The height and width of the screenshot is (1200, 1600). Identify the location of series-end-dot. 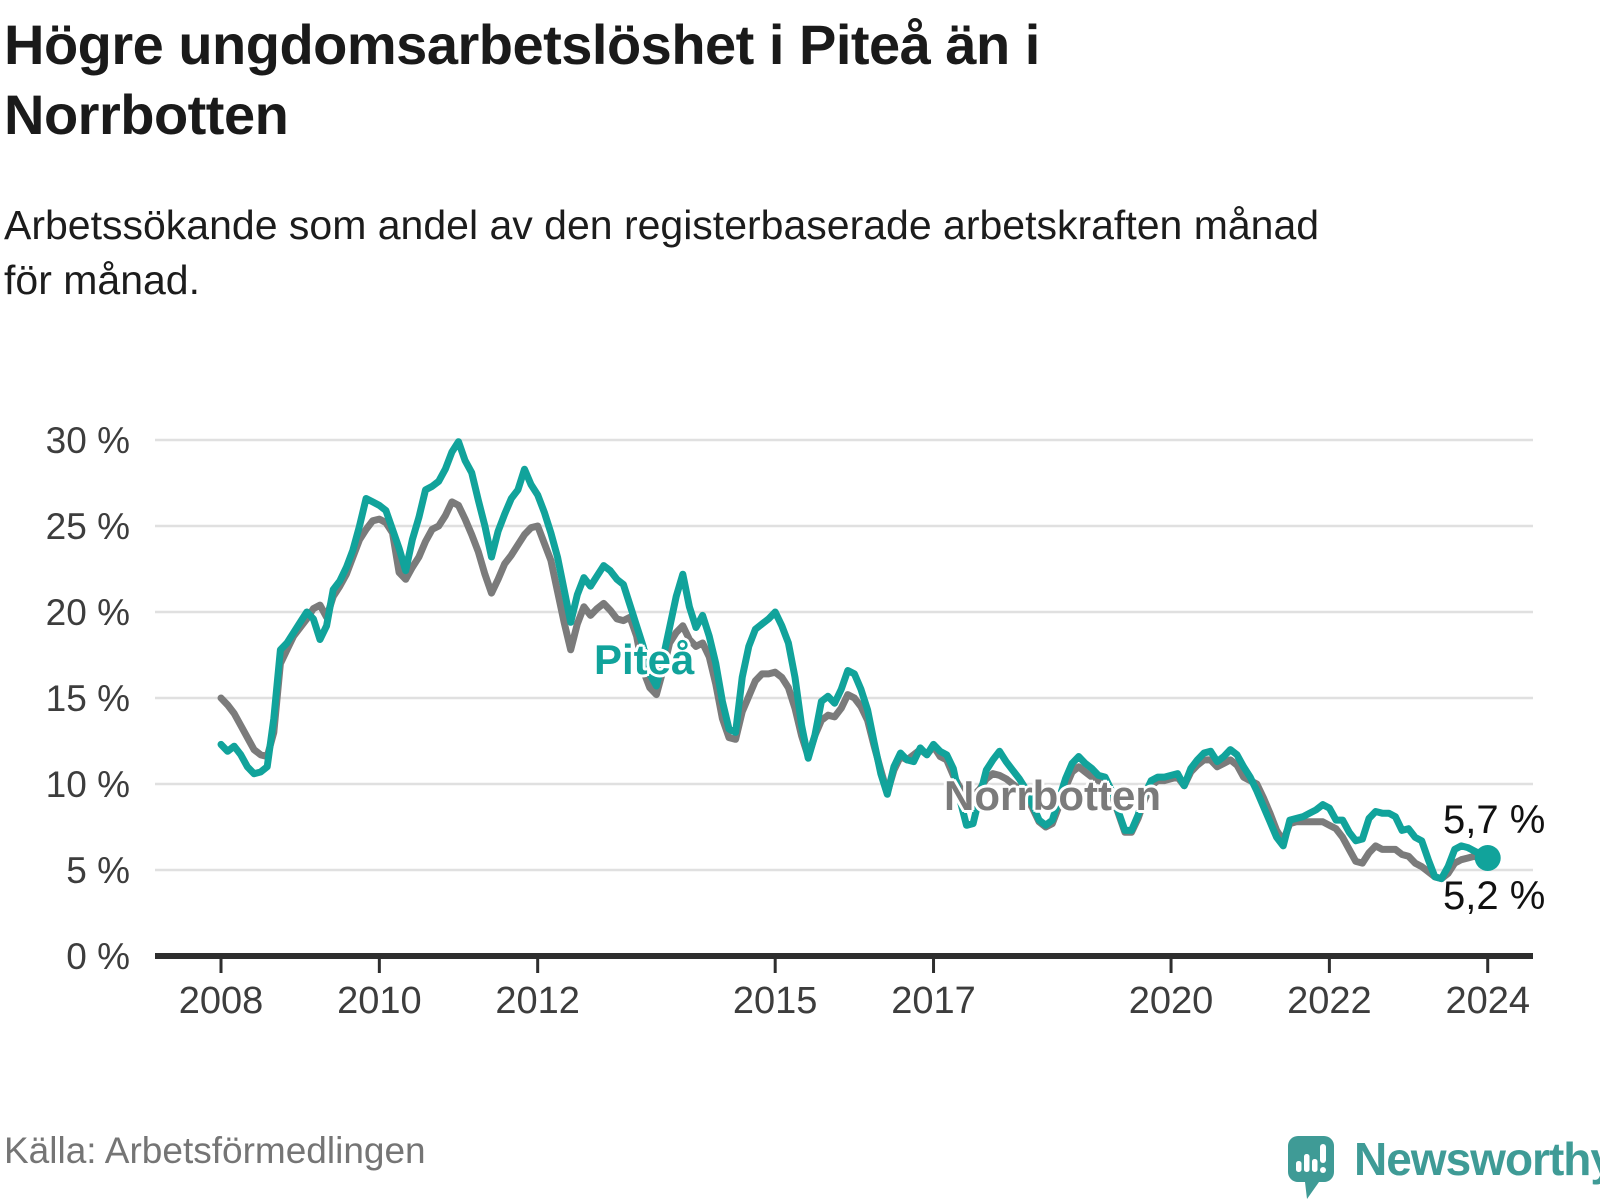
(1487, 857).